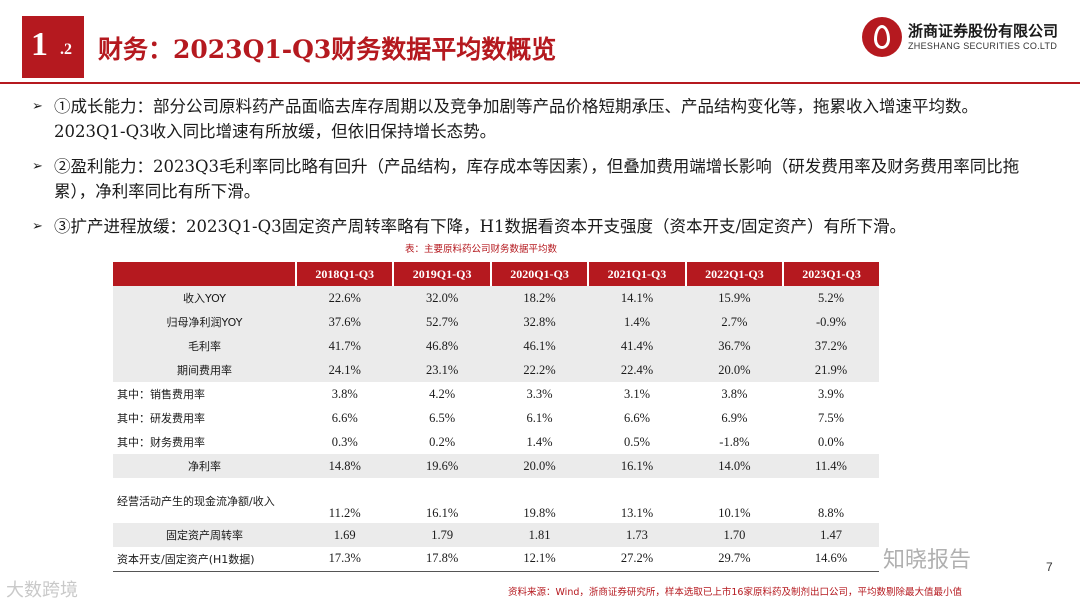  I want to click on table-row: 其中：研发费用率 6.6% 6.5% 6.1% 6.6% 6.9% 7.5%, so click(496, 418).